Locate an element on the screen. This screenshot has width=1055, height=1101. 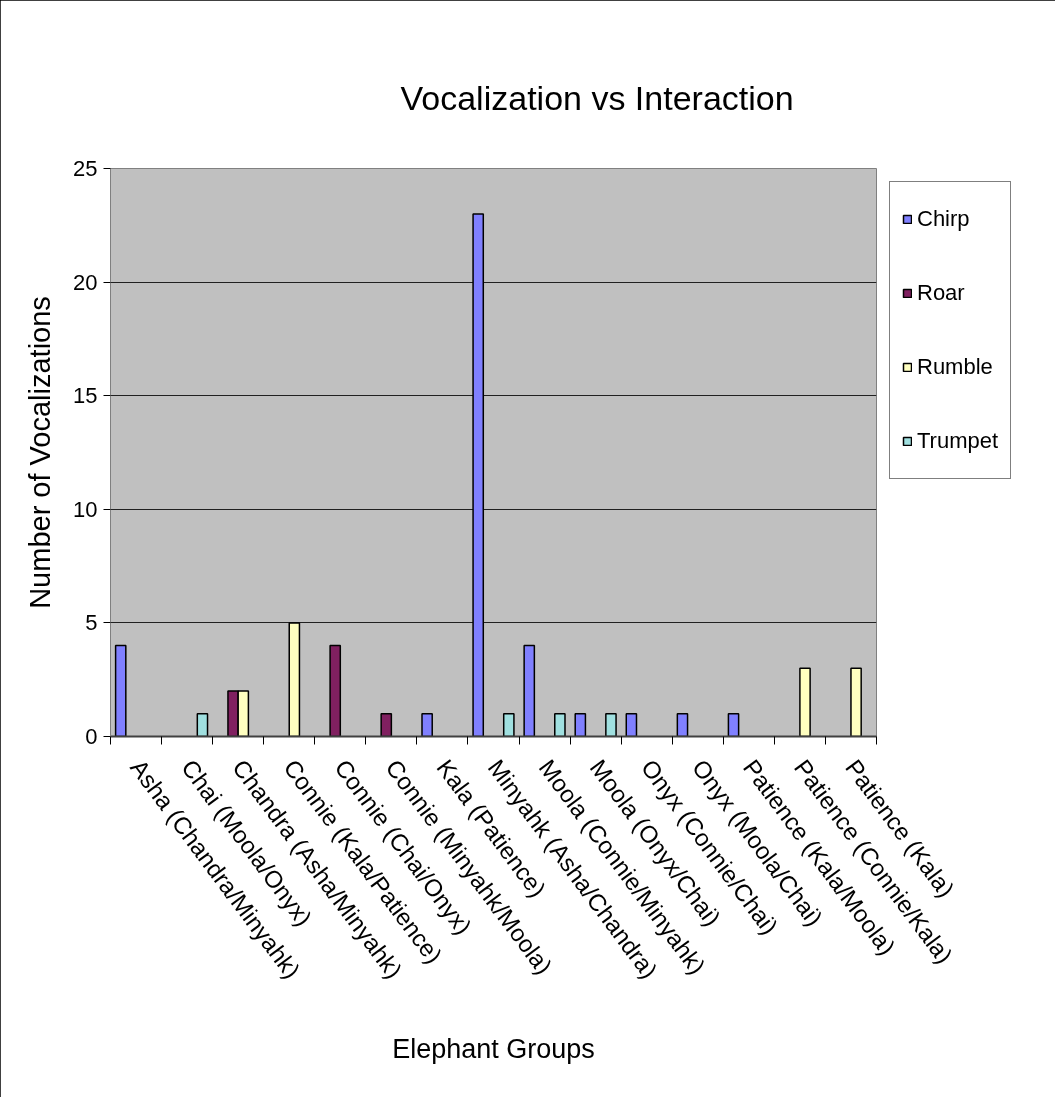
y-tick-label: 5 is located at coordinates (91, 623).